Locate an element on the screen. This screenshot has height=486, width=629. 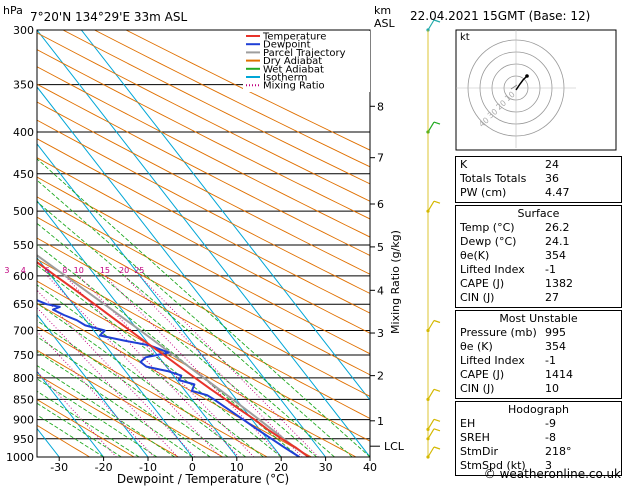
stat-value: 1382 is located at coordinates (559, 283).